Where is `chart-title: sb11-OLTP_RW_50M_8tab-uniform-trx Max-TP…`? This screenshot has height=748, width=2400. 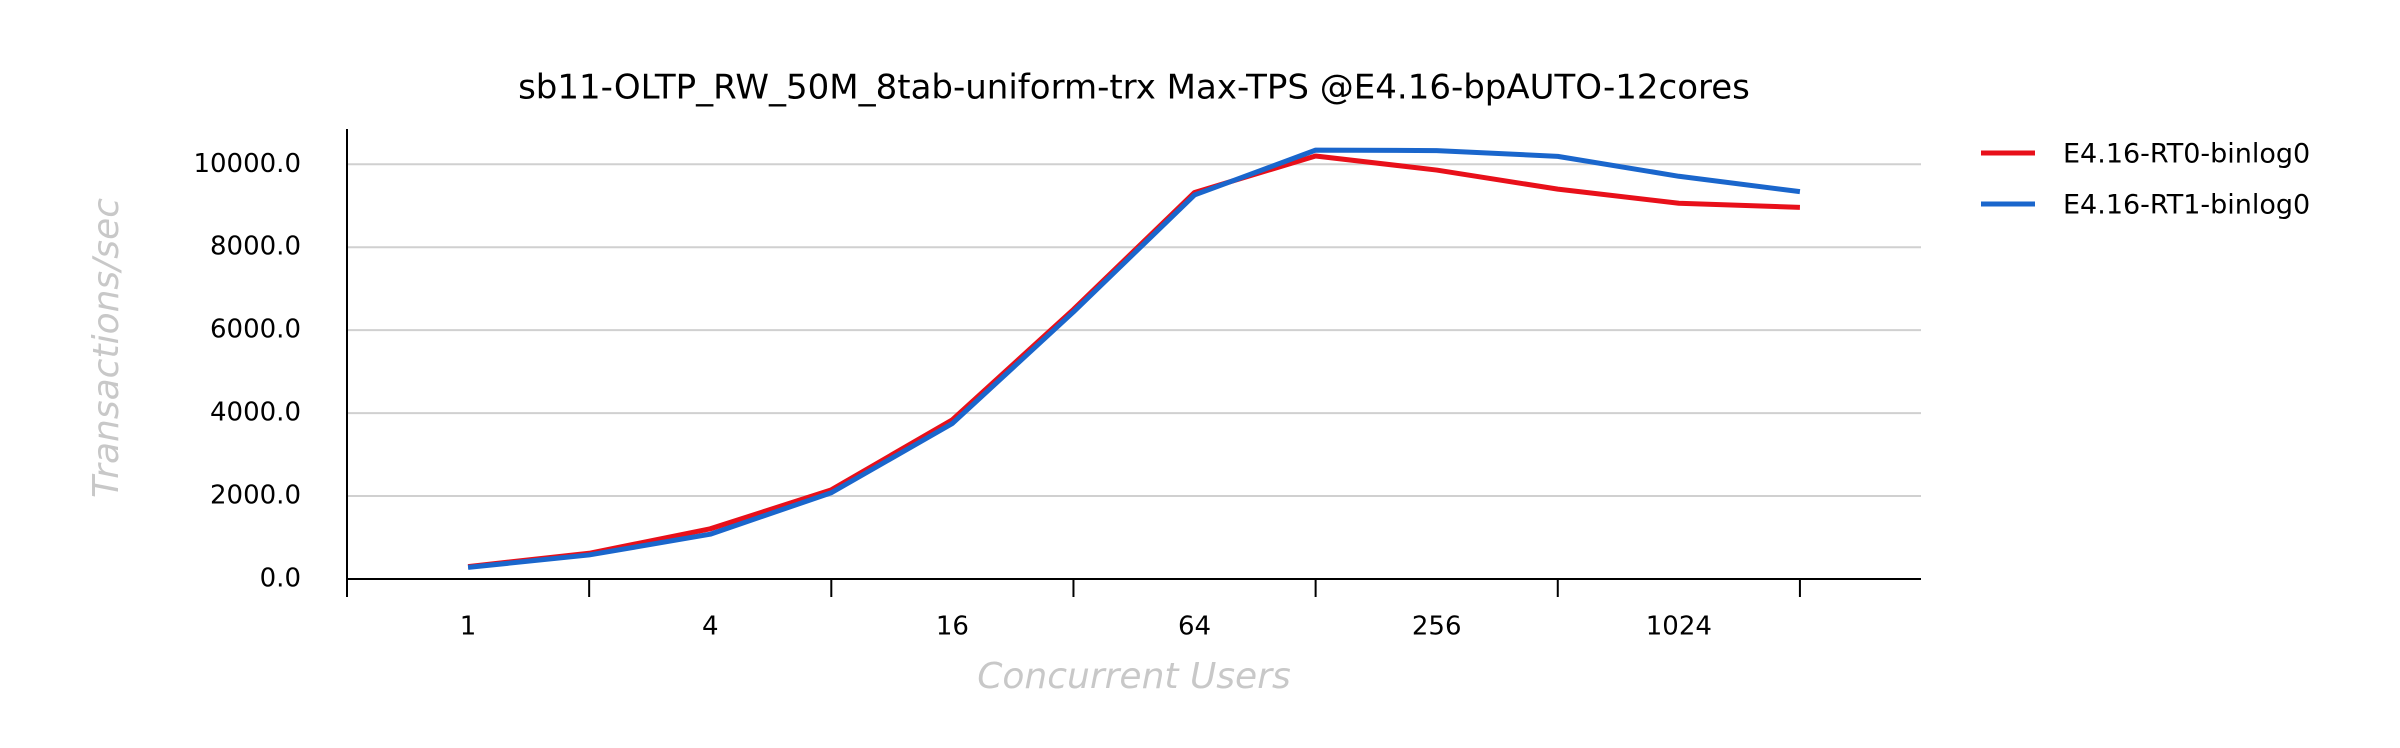
chart-title: sb11-OLTP_RW_50M_8tab-uniform-trx Max-TP… is located at coordinates (1134, 88).